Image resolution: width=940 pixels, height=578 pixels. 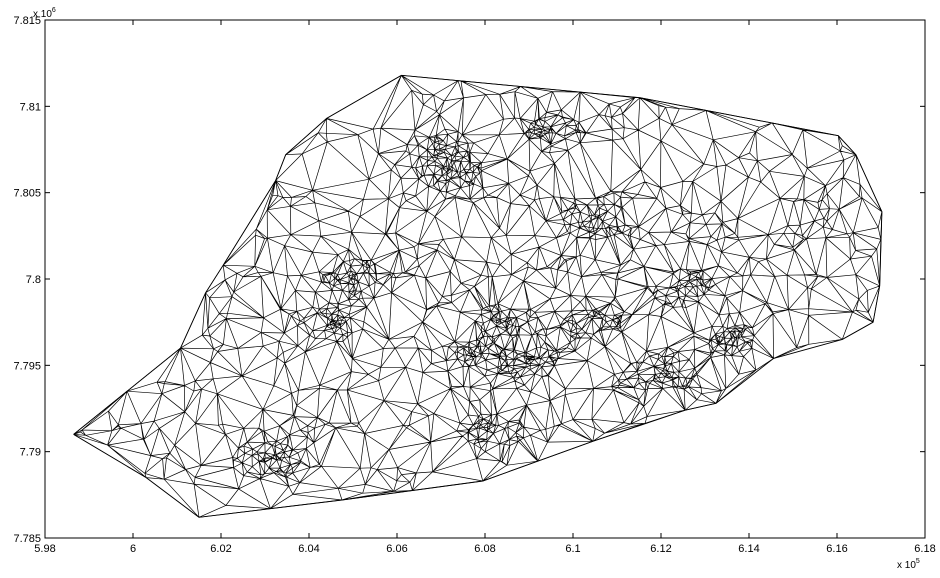 I want to click on x-scale-exponent: 5, so click(x=918, y=561).